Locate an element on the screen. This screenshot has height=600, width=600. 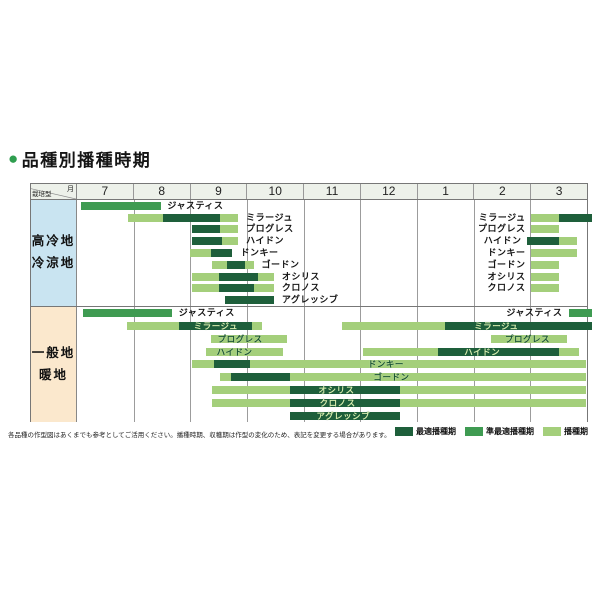
legend: 最適播種期 準最適播種期 播種期 is located at coordinates (491, 431).